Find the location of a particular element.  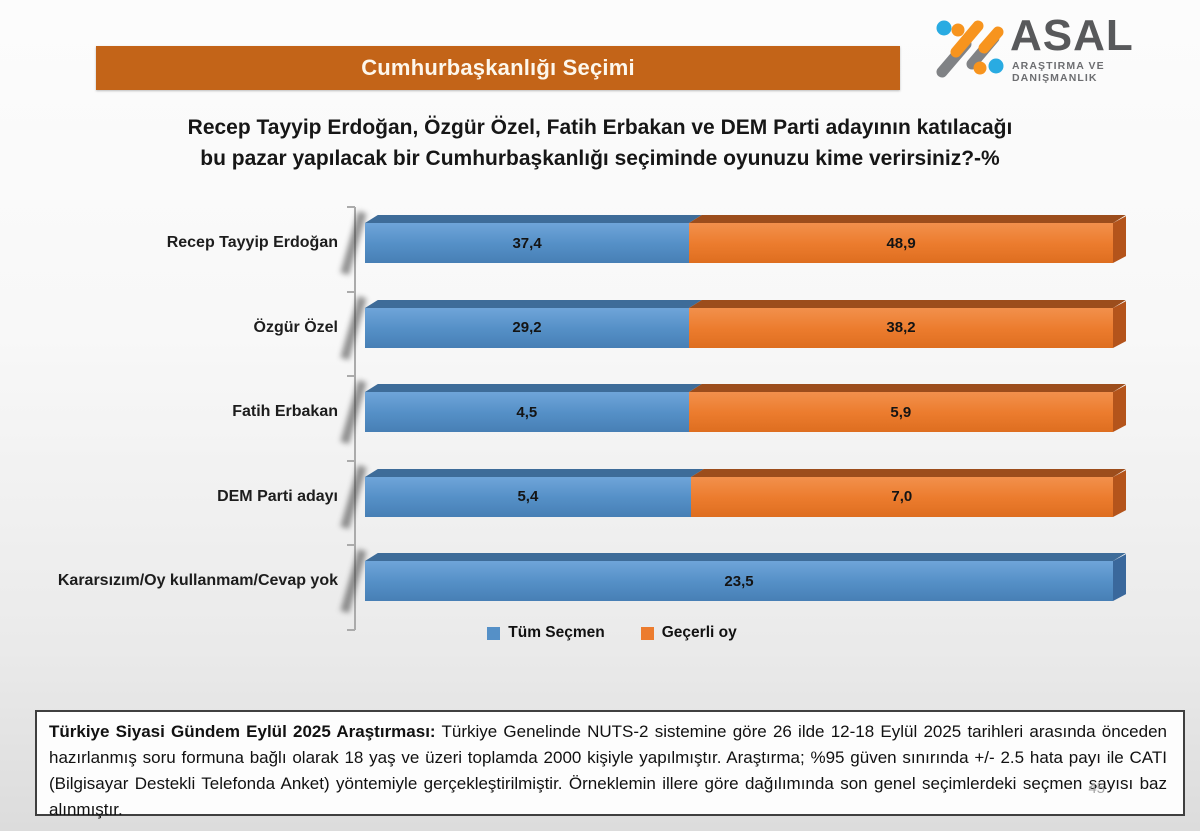

legend: Tüm Seçmen Geçerli oy is located at coordinates (600, 633).